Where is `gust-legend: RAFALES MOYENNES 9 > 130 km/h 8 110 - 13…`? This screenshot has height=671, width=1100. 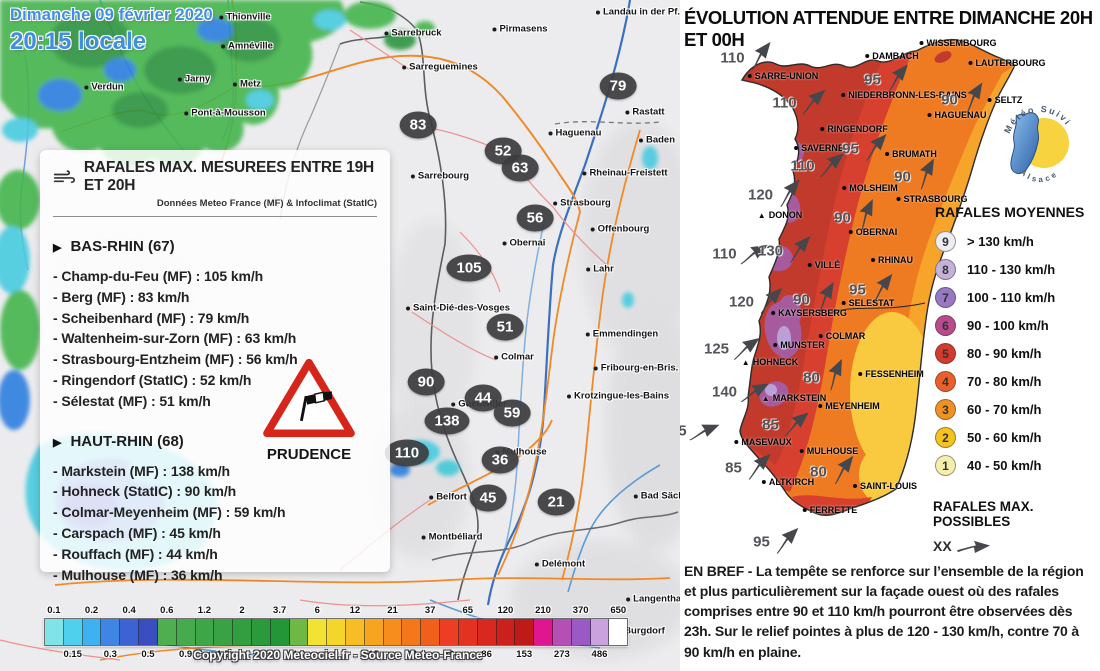 gust-legend: RAFALES MOYENNES 9 > 130 km/h 8 110 - 13… is located at coordinates (1009, 343).